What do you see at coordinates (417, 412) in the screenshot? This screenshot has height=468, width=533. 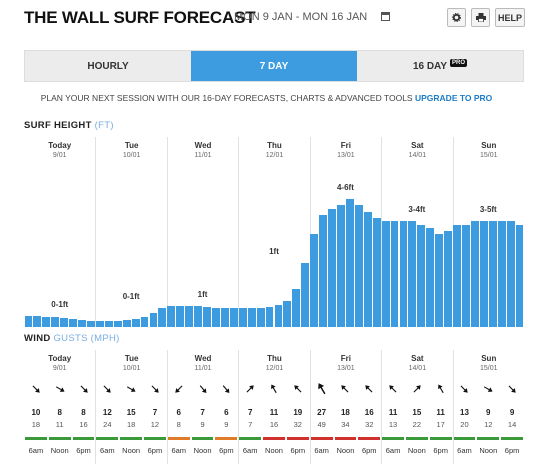 I see `wind-speed: 15` at bounding box center [417, 412].